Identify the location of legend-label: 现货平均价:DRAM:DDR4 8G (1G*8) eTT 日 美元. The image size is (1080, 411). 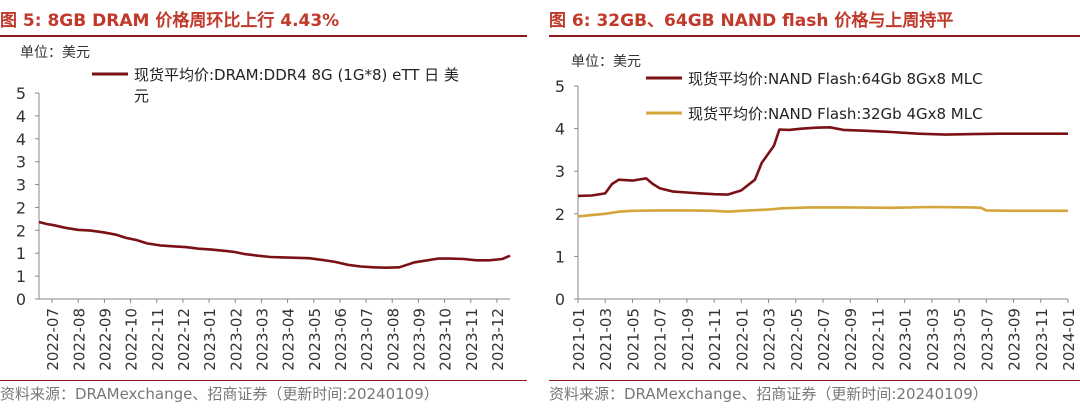
(296, 85).